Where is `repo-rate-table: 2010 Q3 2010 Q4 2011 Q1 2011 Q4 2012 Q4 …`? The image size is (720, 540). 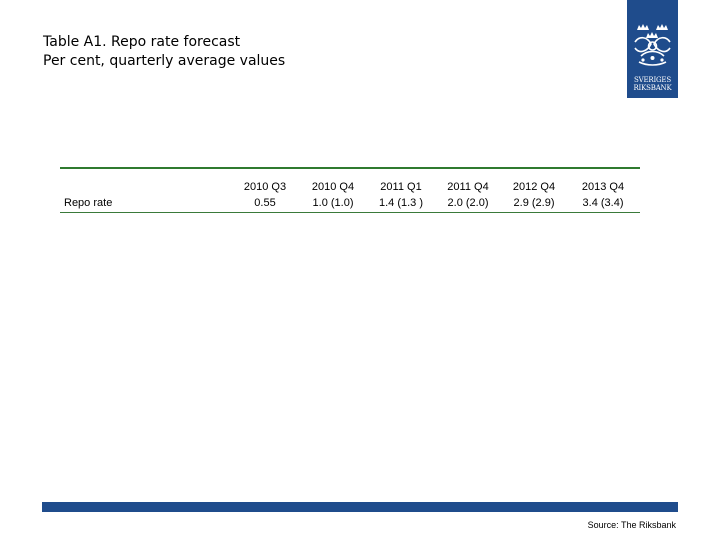
repo-rate-table: 2010 Q3 2010 Q4 2011 Q1 2011 Q4 2012 Q4 … is located at coordinates (350, 190).